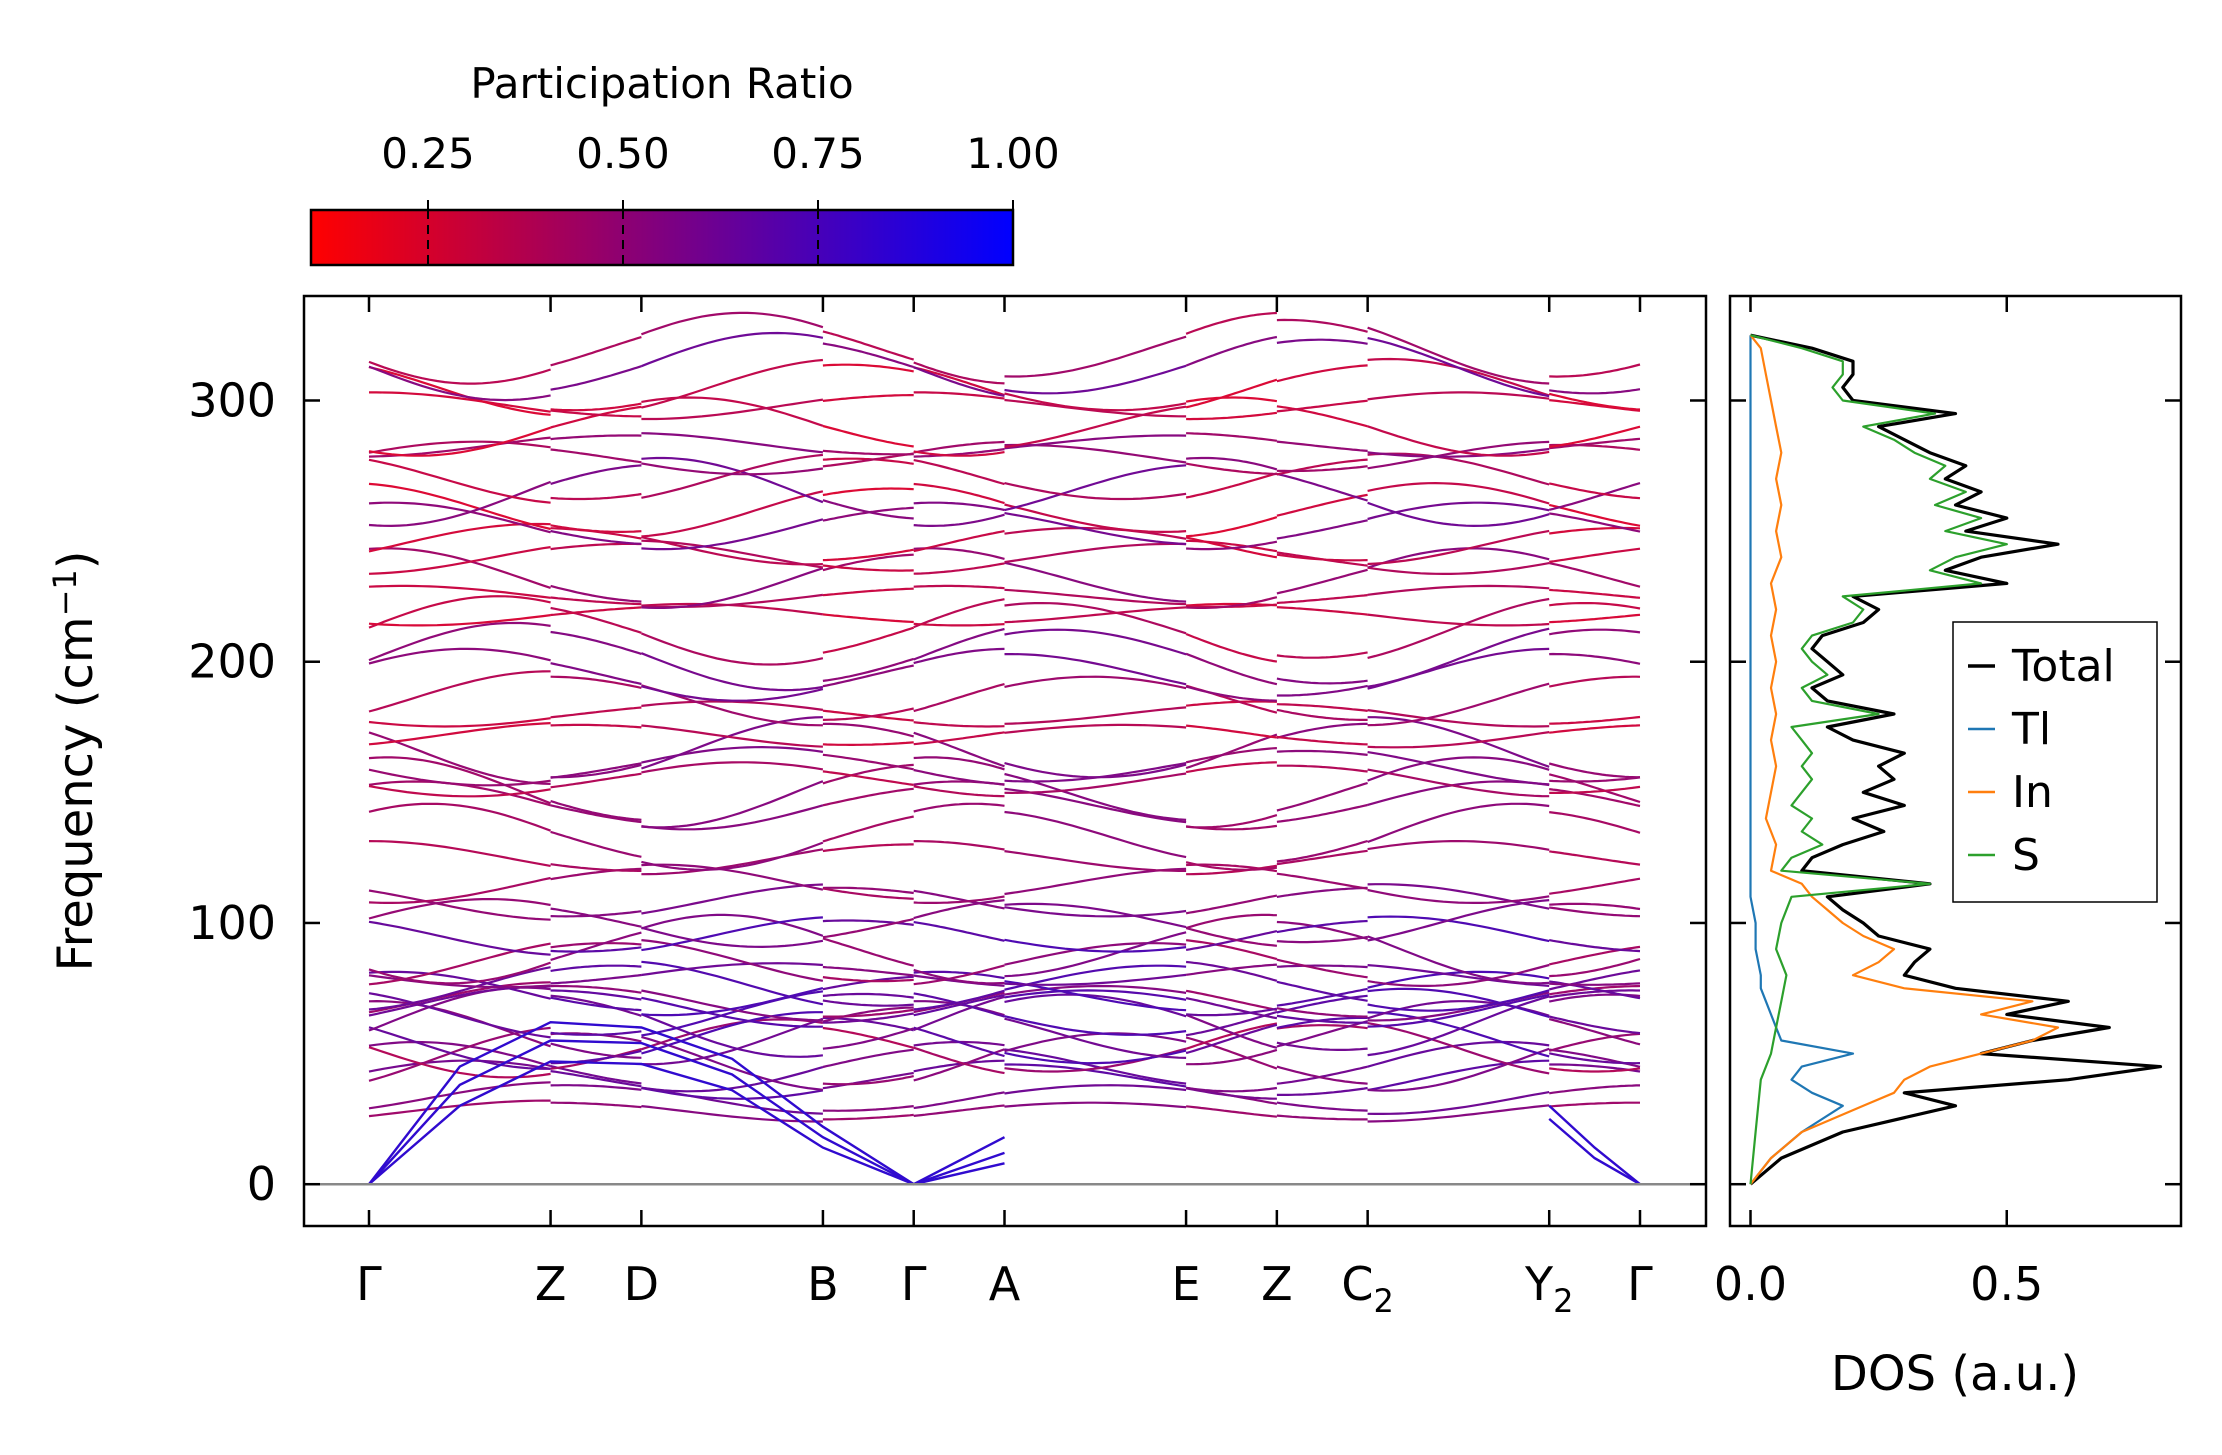  I want to click on band-y-axis-title-sup: −1, so click(65, 592).